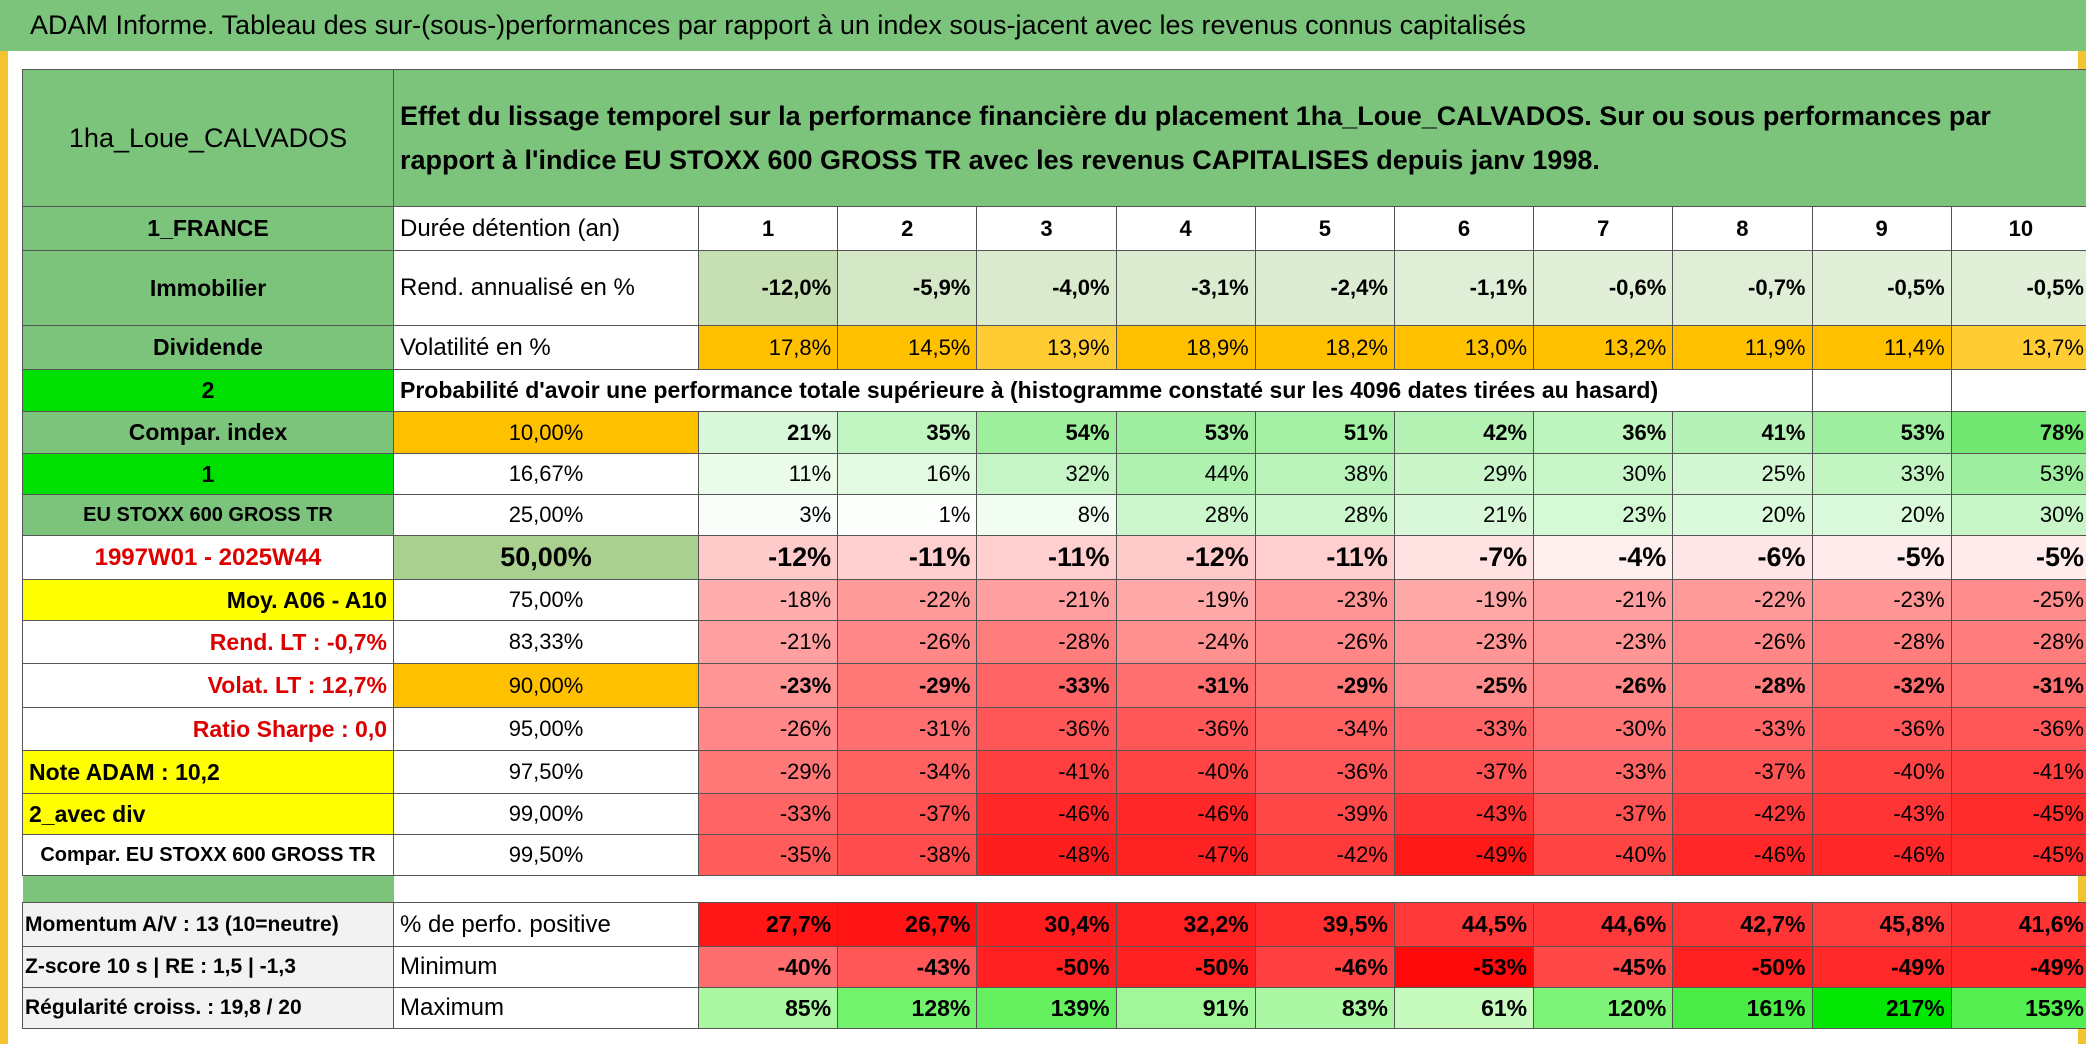 Image resolution: width=2086 pixels, height=1044 pixels. I want to click on value-cell: -34%, so click(907, 772).